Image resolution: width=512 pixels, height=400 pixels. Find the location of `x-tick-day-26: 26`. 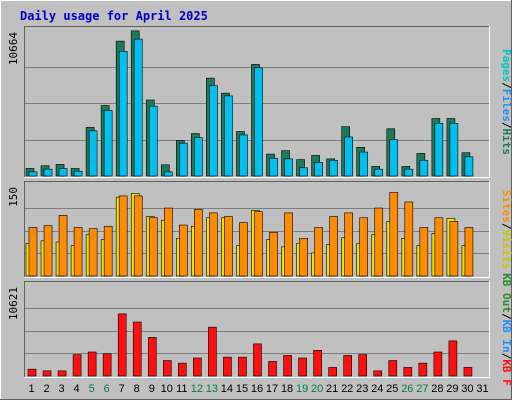

x-tick-day-26: 26 is located at coordinates (407, 389).